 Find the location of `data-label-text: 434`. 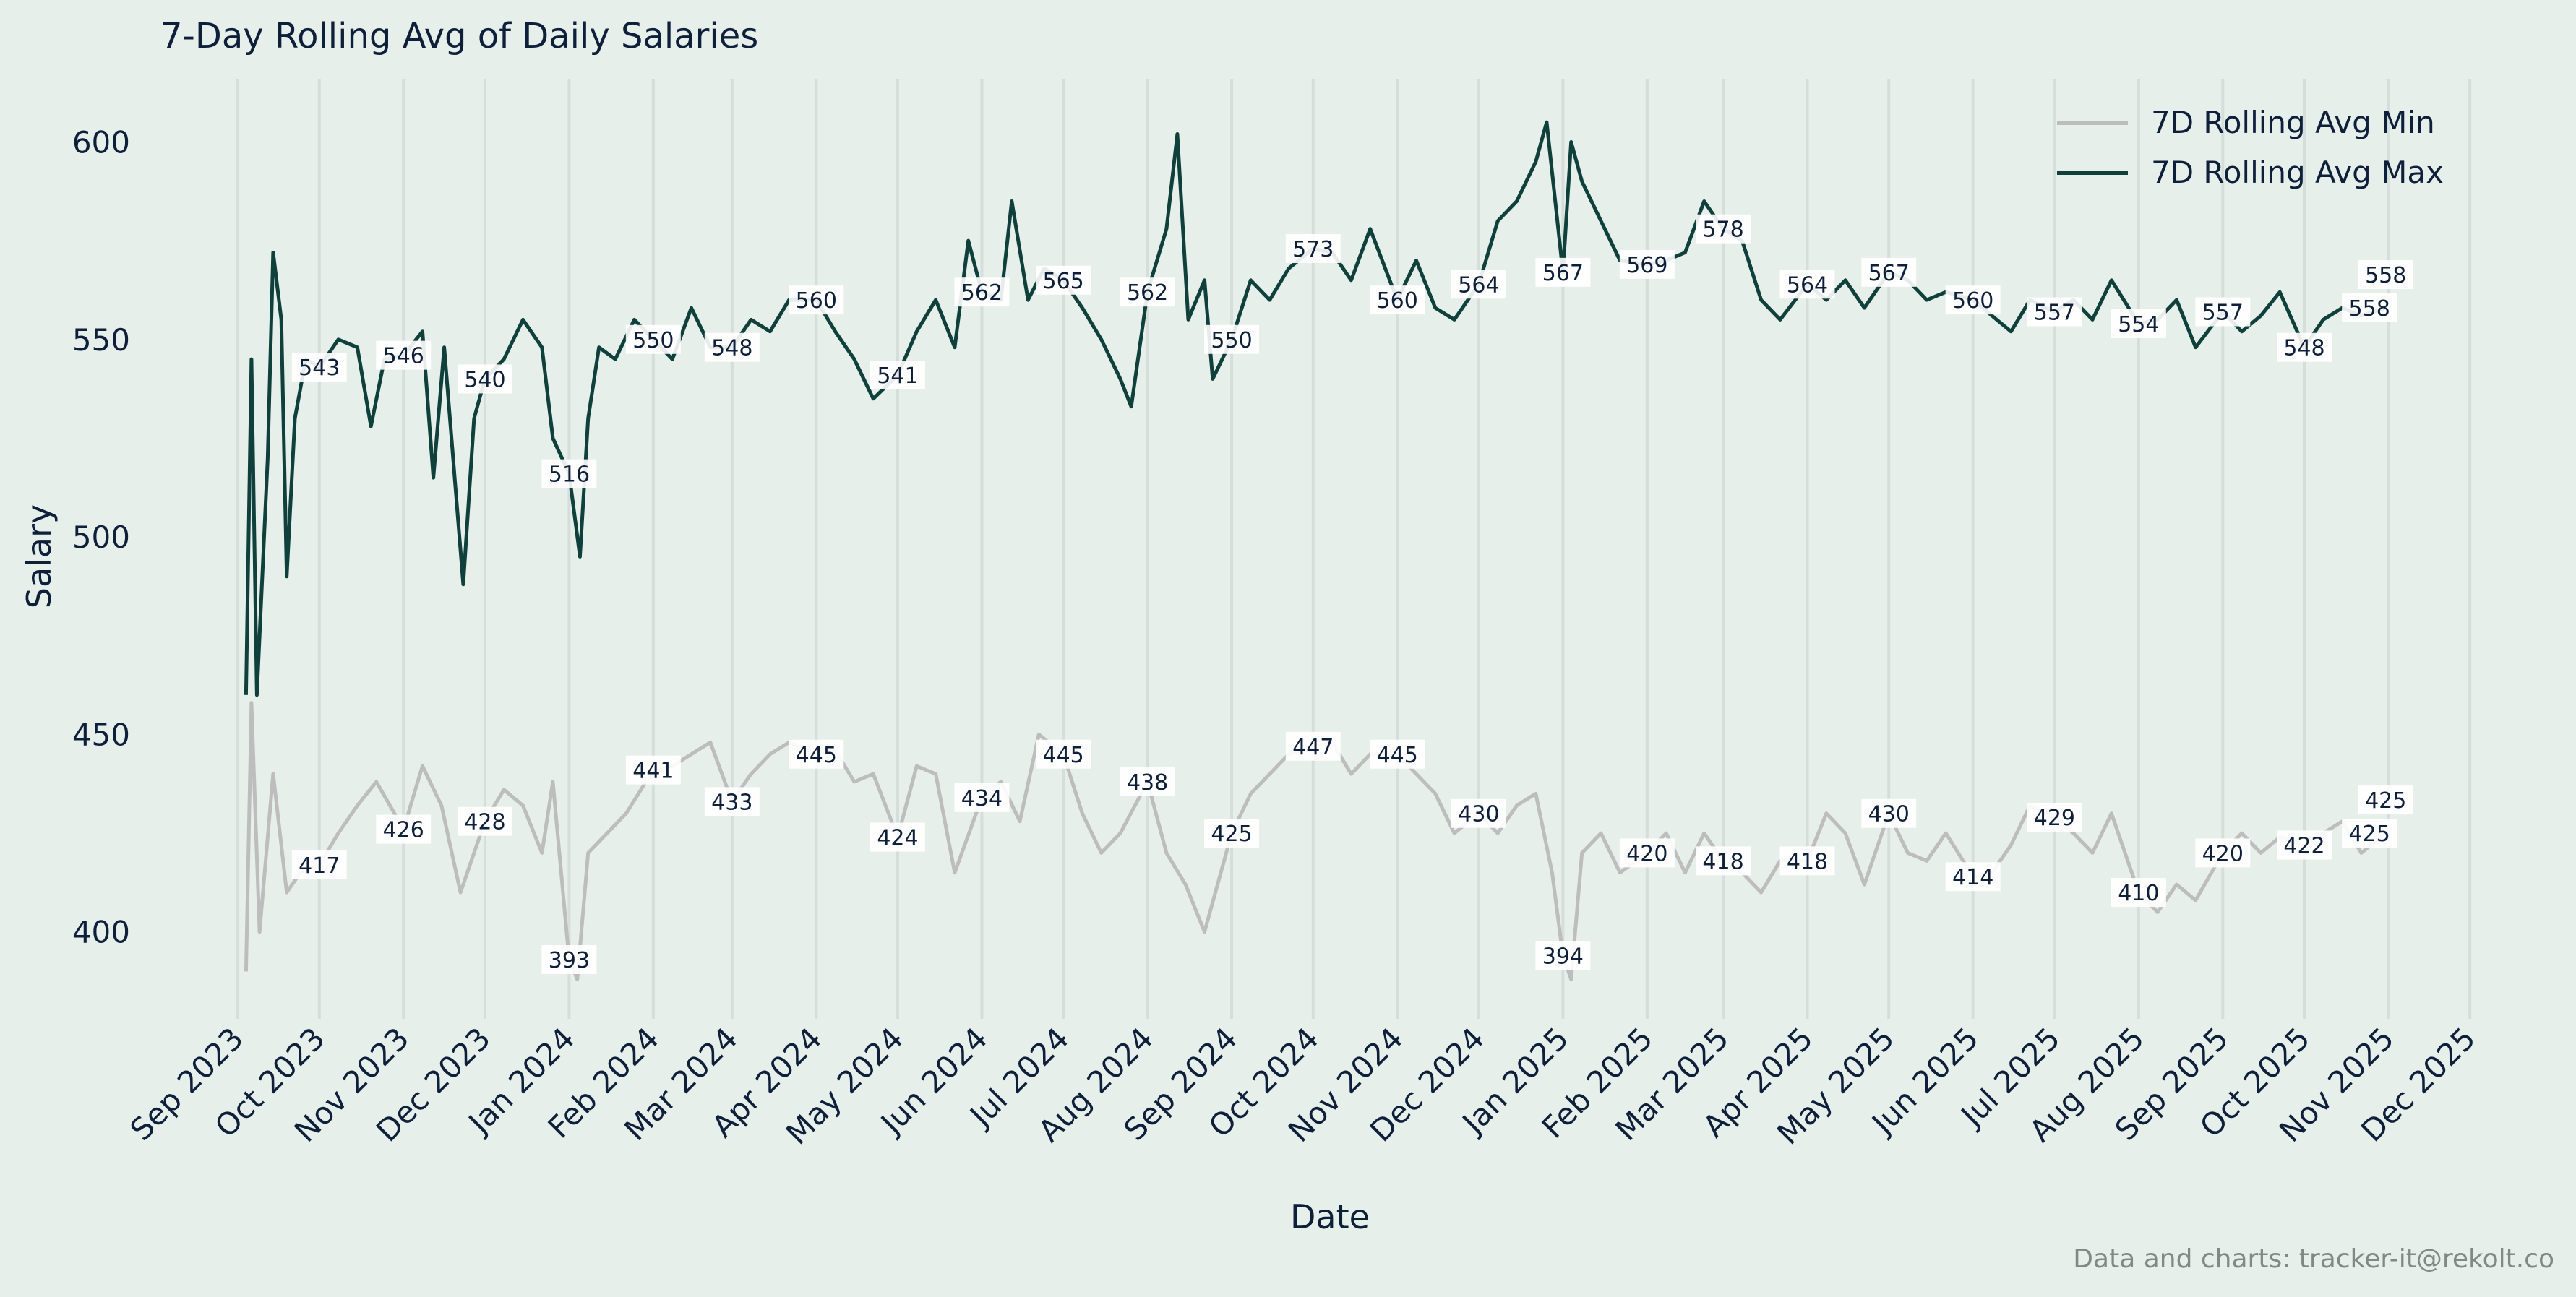

data-label-text: 434 is located at coordinates (982, 798).